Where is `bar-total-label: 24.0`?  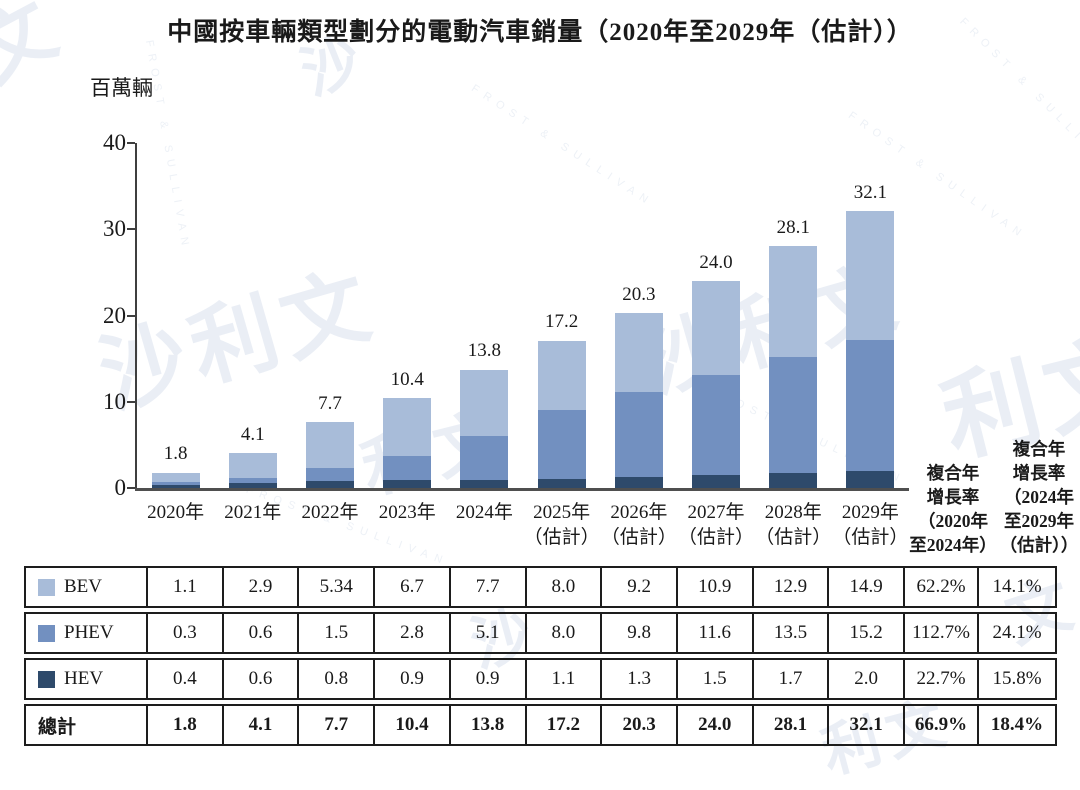 bar-total-label: 24.0 is located at coordinates (716, 262).